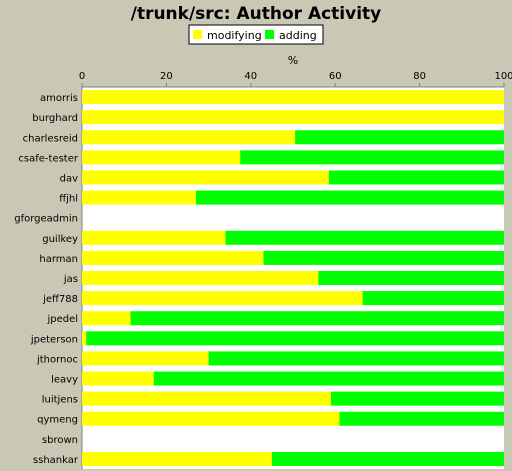 This screenshot has width=512, height=471. I want to click on bar-adding-leavy, so click(329, 378).